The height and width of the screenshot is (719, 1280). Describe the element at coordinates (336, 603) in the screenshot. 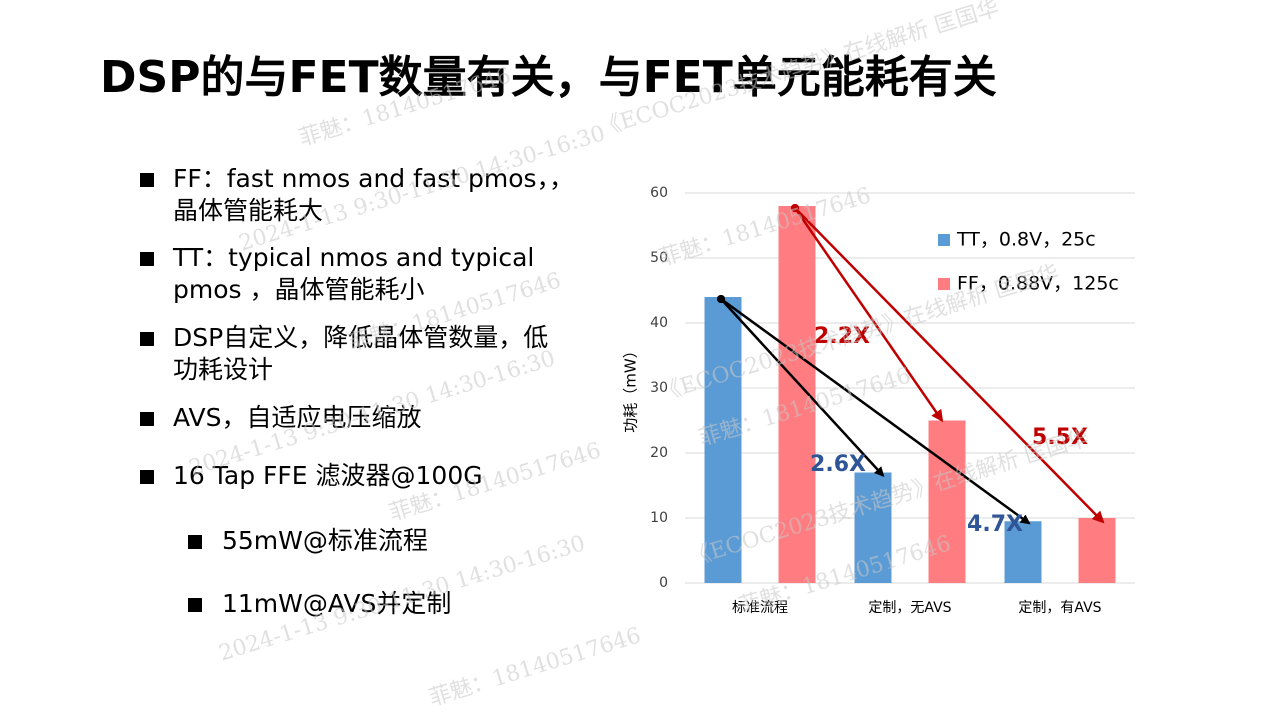

I see `bullet-text: 11mW@AVS并定制` at that location.